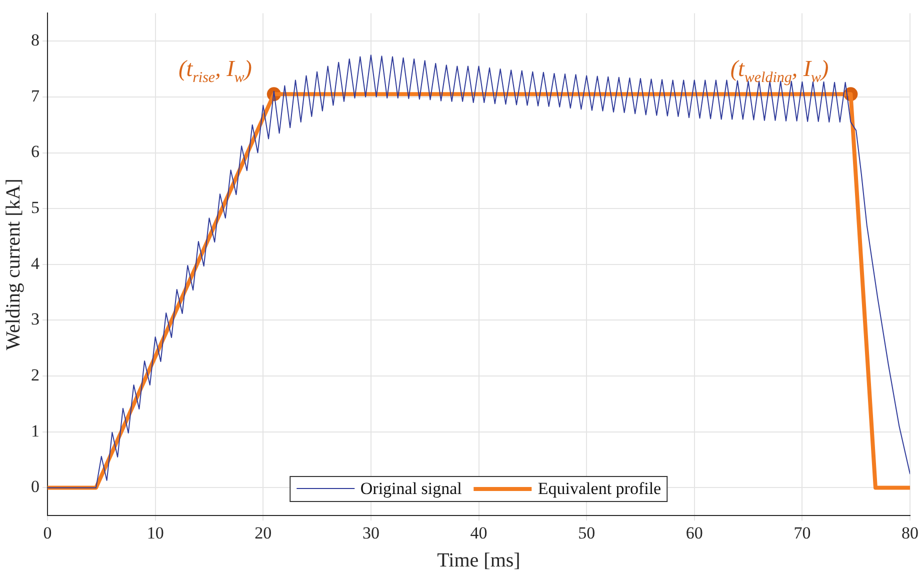  Describe the element at coordinates (35, 208) in the screenshot. I see `y-tick-label: 5` at that location.